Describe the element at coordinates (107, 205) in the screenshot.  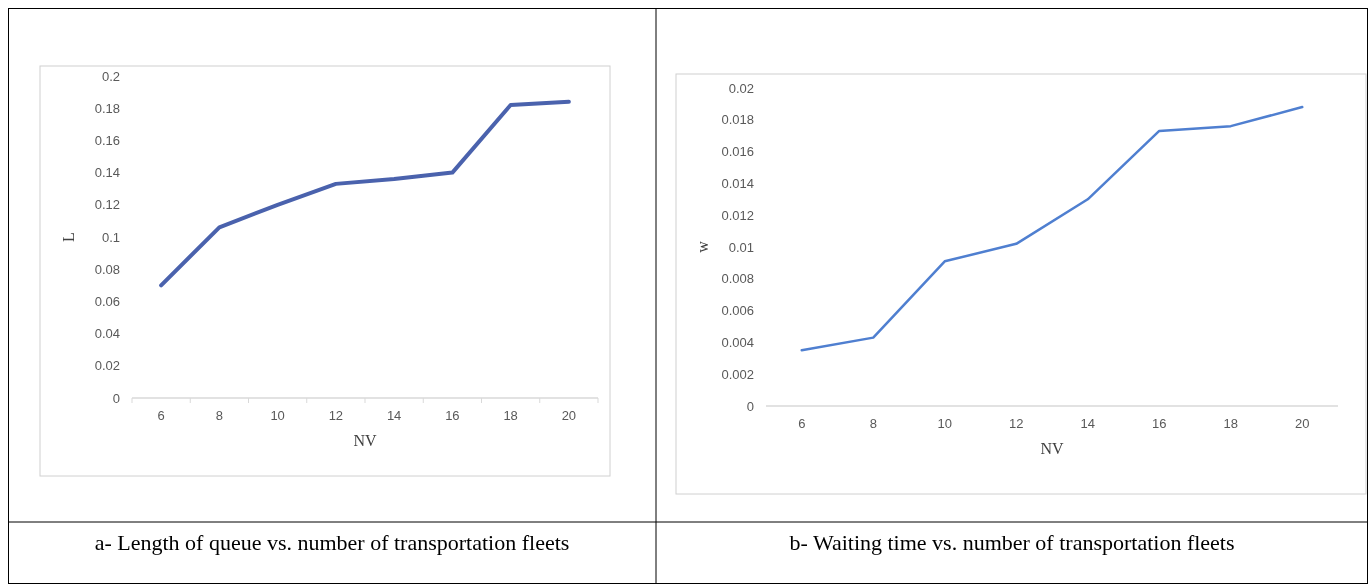
I see `y-tick-label: 0.12` at that location.